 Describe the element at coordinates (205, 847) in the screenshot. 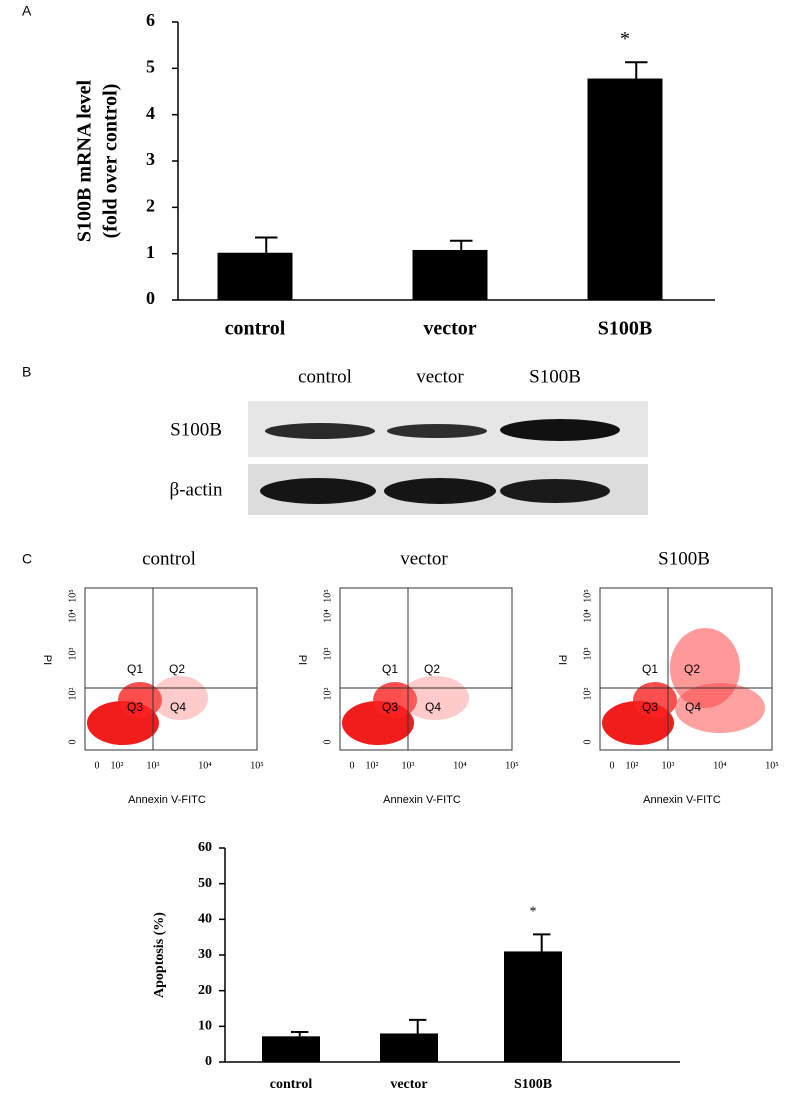

I see `y-tick-label: 60` at that location.